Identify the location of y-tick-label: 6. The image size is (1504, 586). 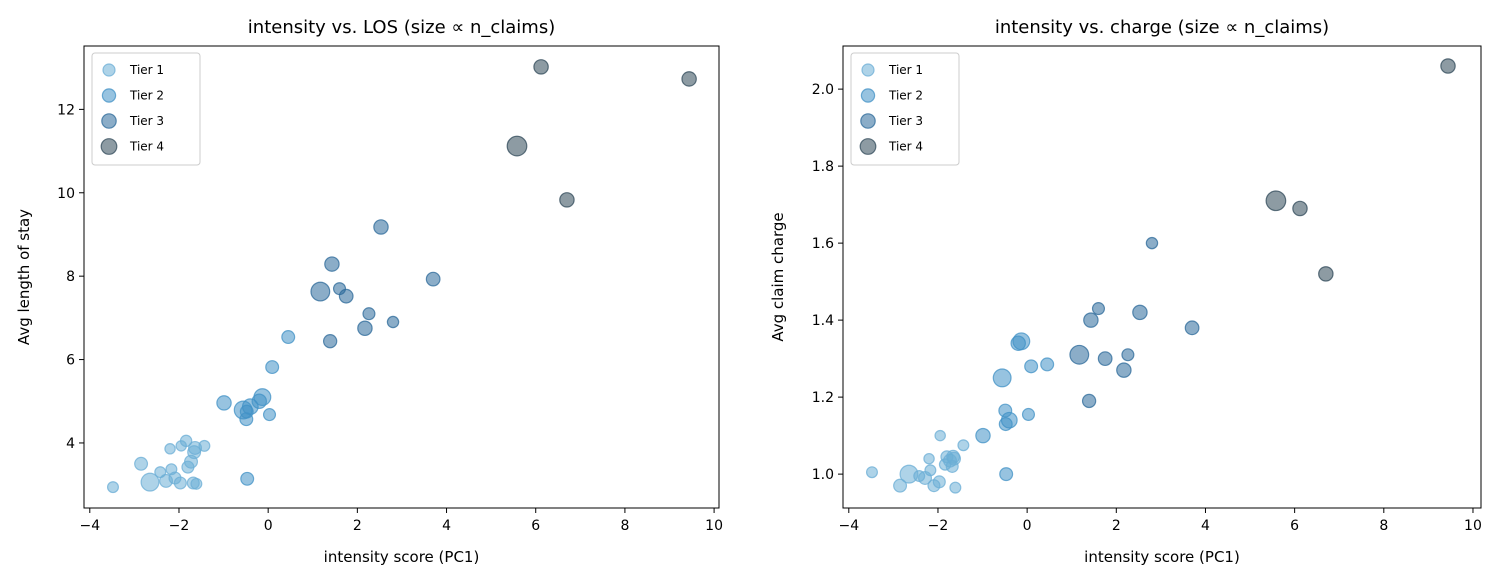
(70, 361).